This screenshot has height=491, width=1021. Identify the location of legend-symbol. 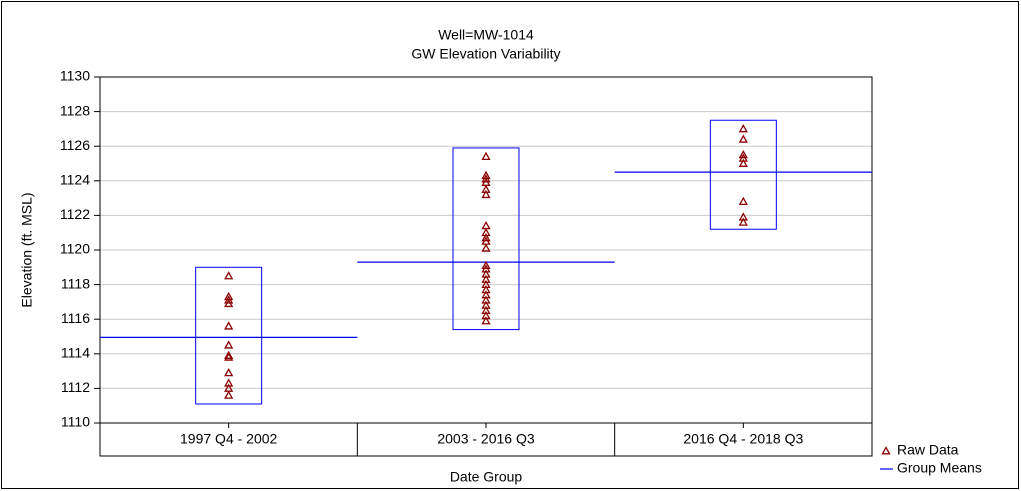
(886, 450).